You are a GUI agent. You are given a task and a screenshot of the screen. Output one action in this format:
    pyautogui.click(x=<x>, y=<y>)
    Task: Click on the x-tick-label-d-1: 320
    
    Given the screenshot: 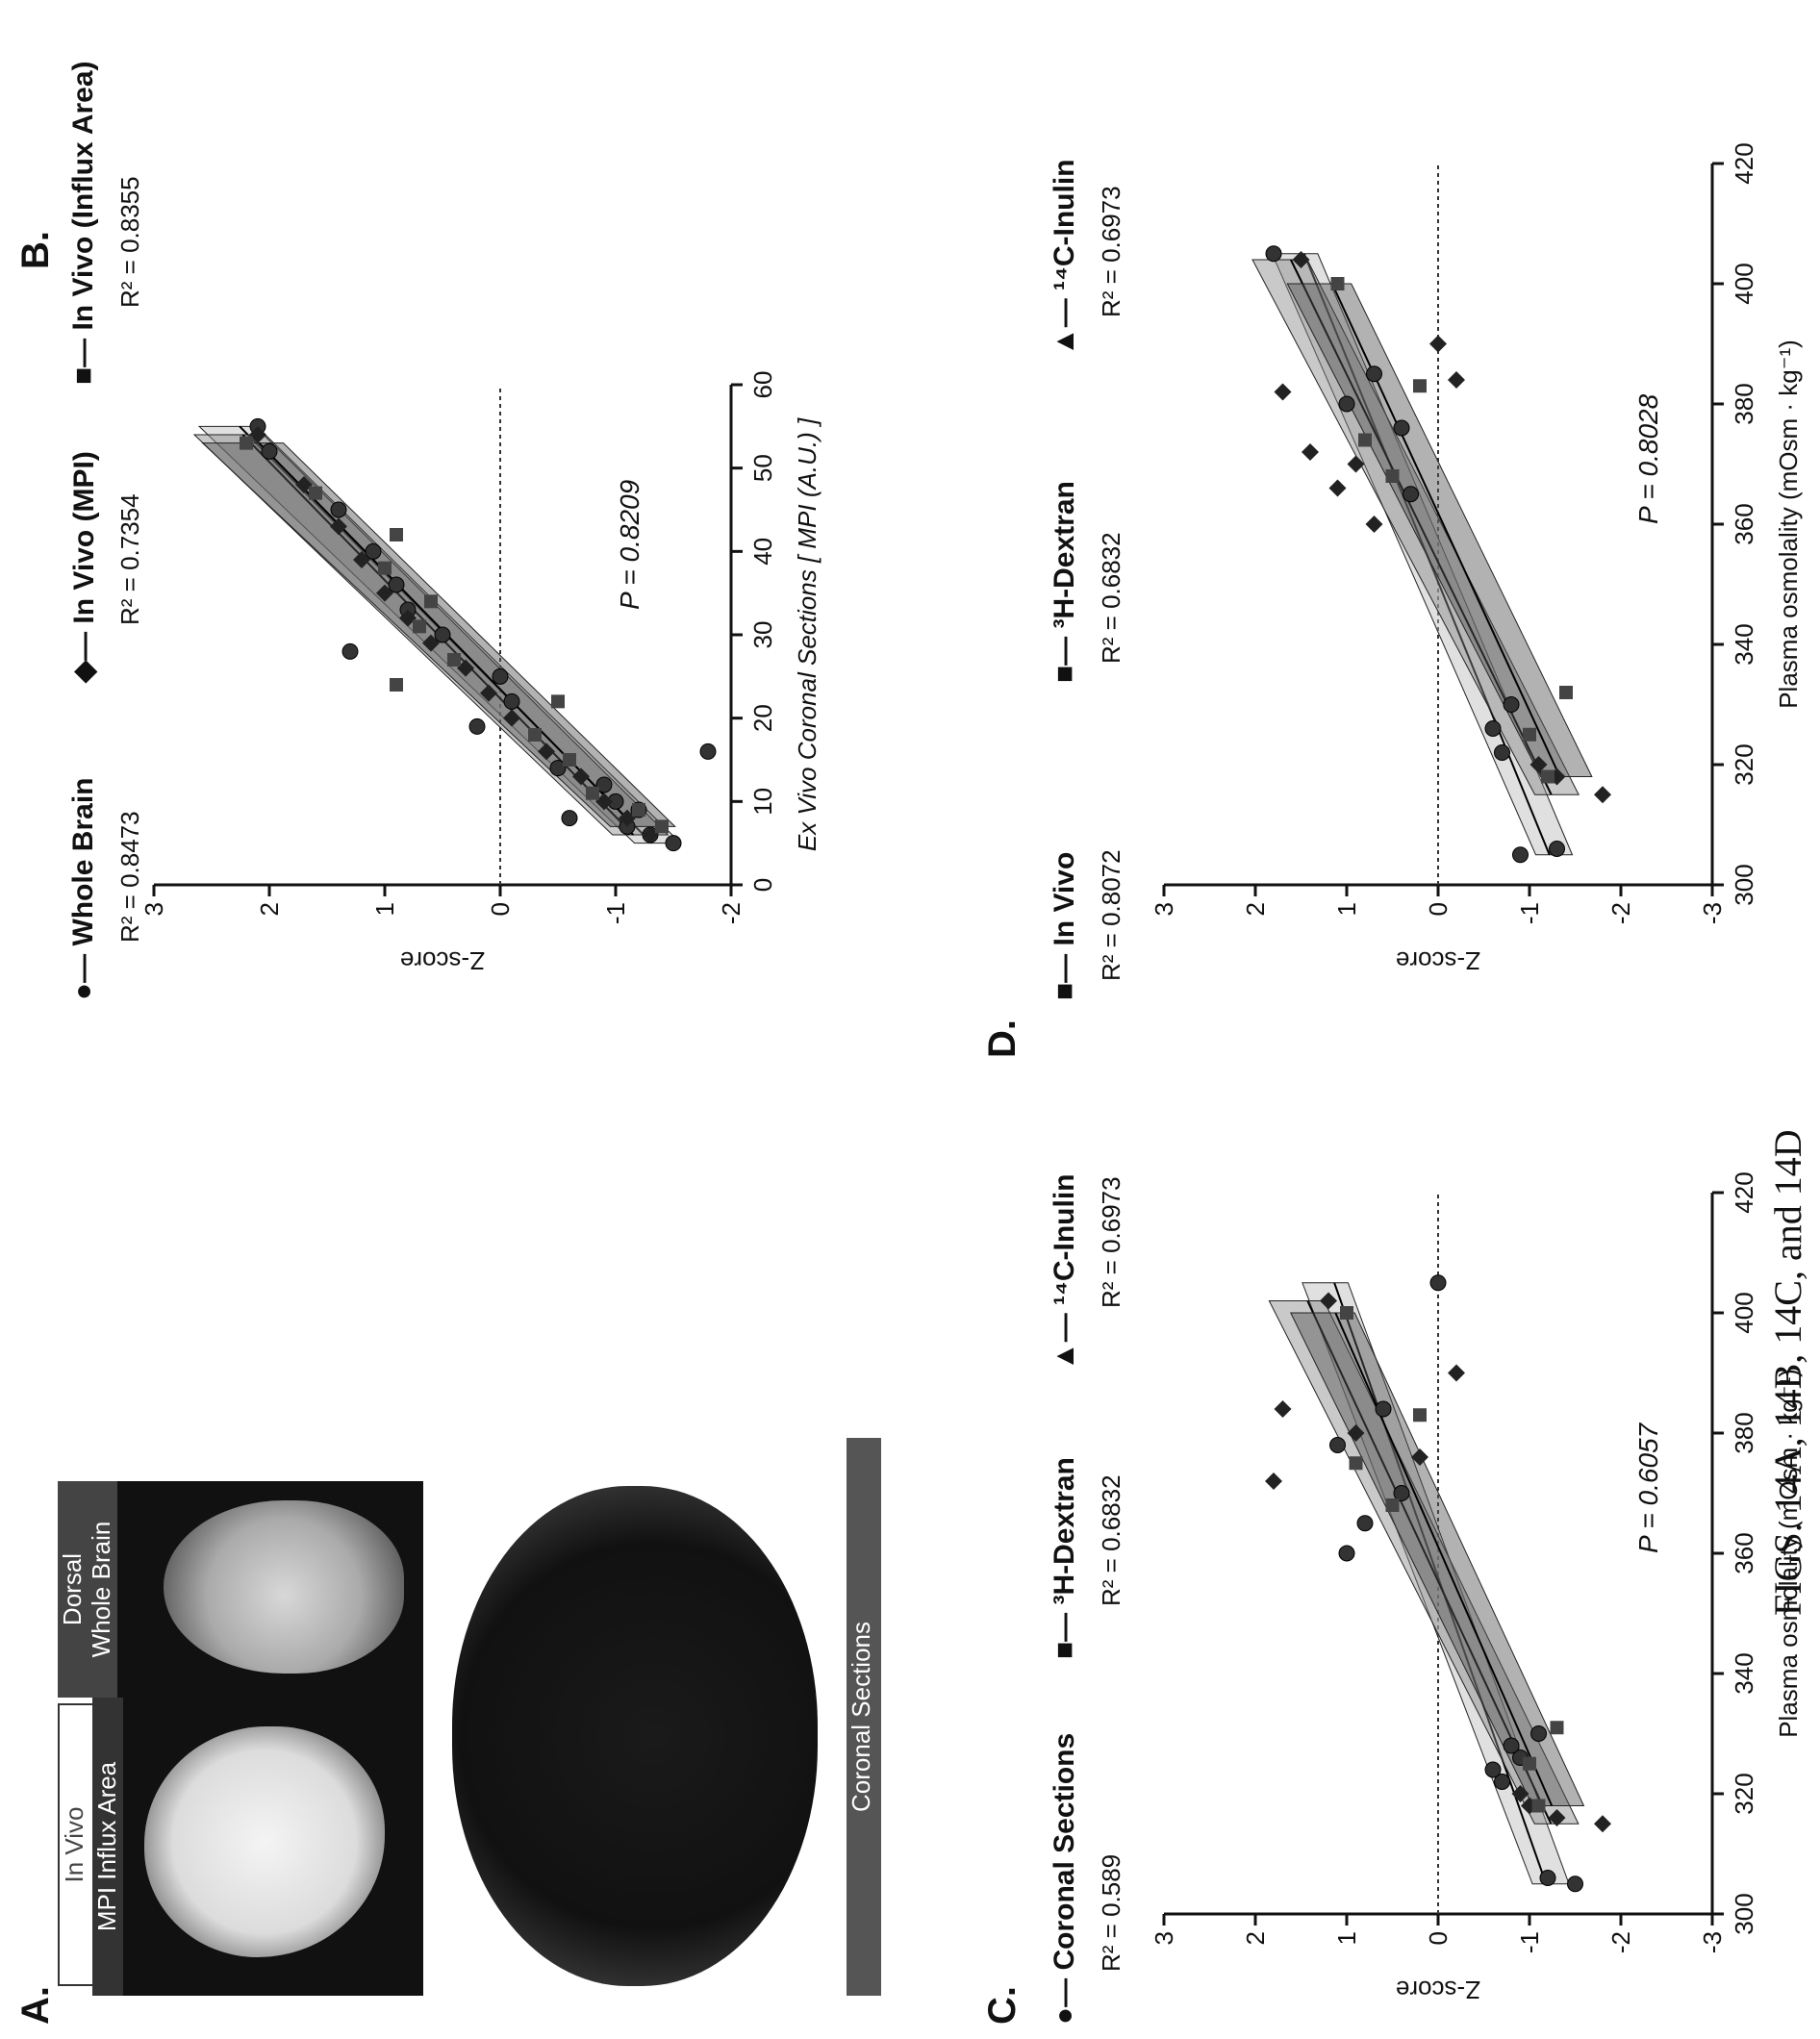 What is the action you would take?
    pyautogui.click(x=1744, y=764)
    